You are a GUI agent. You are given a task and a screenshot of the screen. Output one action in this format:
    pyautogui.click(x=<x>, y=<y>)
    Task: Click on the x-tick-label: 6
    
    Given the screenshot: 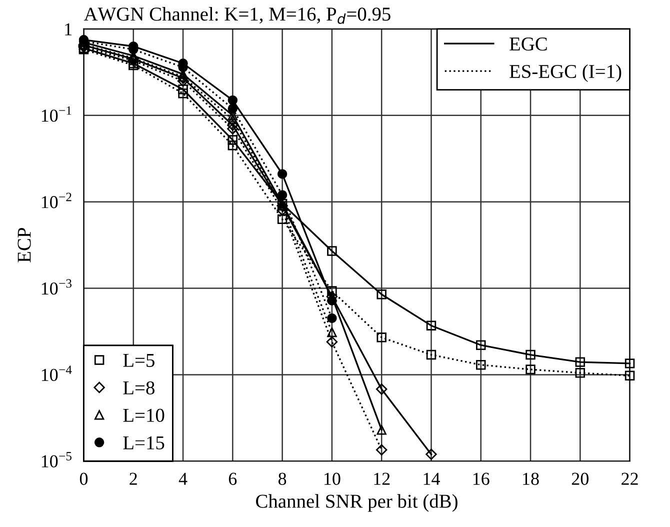 What is the action you would take?
    pyautogui.click(x=232, y=478)
    